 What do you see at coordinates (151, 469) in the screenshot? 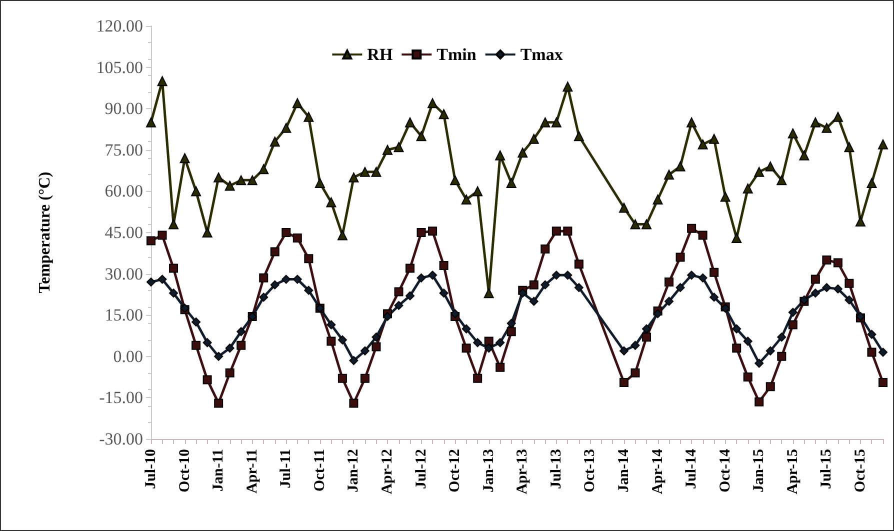
I see `x-tick-label: Jul-10` at bounding box center [151, 469].